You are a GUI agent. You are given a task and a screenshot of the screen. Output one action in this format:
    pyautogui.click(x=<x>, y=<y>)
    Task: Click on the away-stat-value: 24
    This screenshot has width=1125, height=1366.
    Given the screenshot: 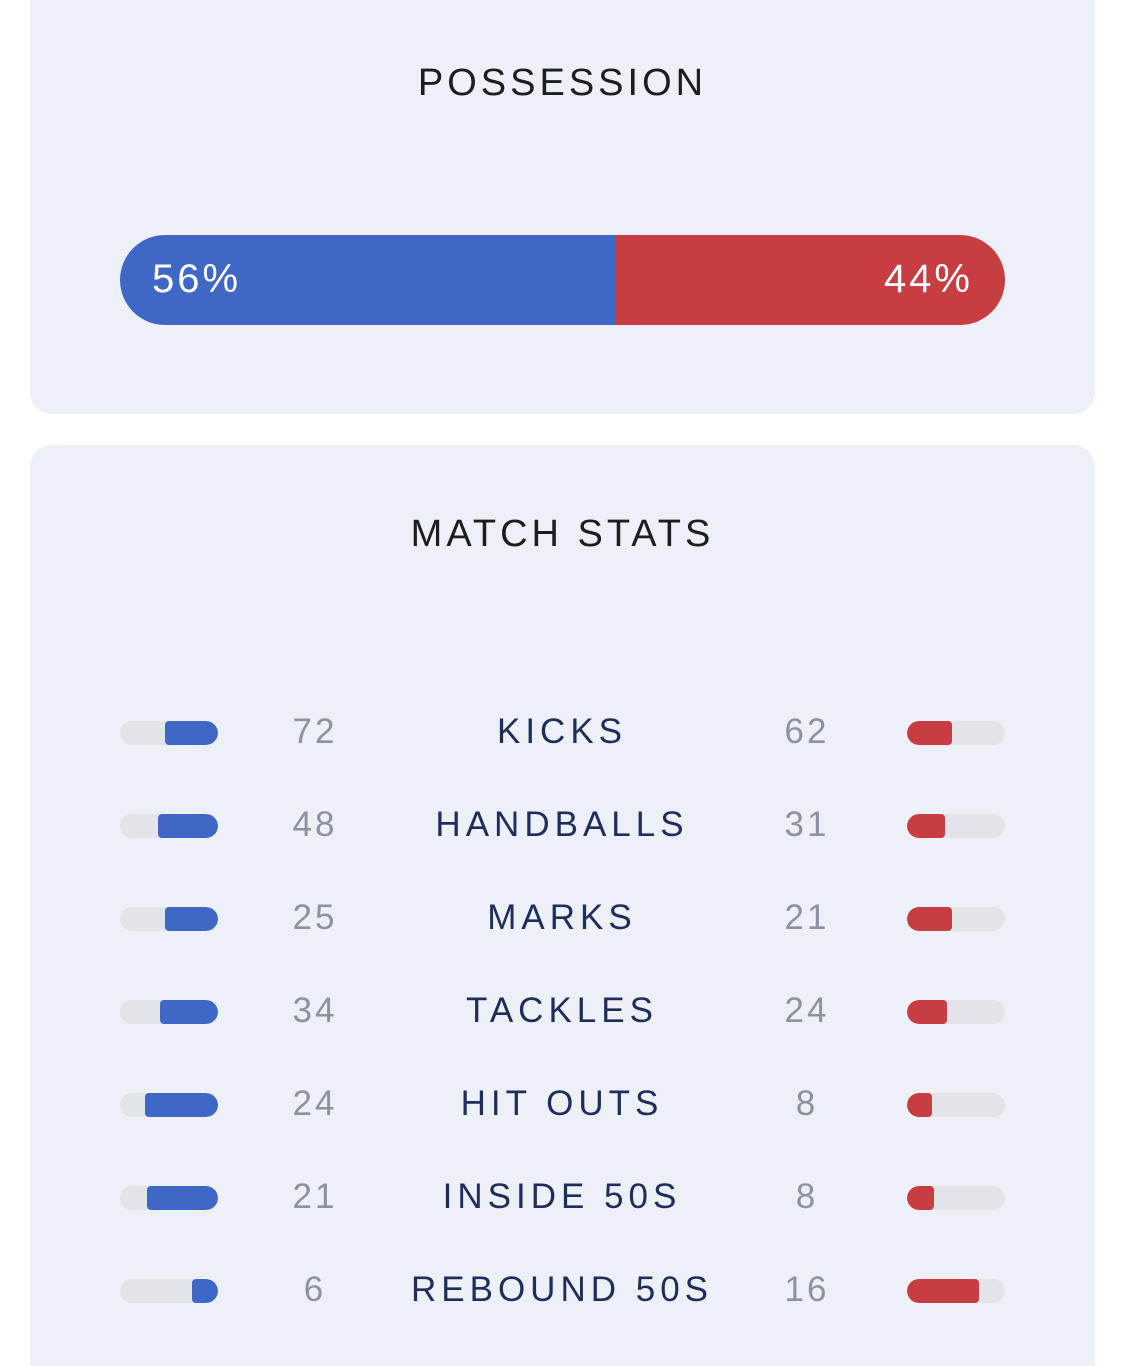 What is the action you would take?
    pyautogui.click(x=807, y=1010)
    